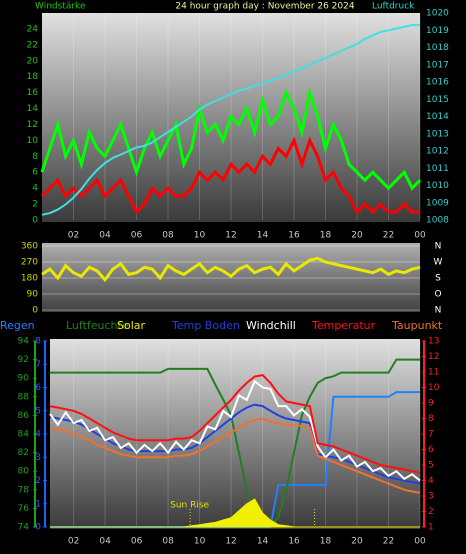  What do you see at coordinates (33, 109) in the screenshot?
I see `y-tick-label: 14` at bounding box center [33, 109].